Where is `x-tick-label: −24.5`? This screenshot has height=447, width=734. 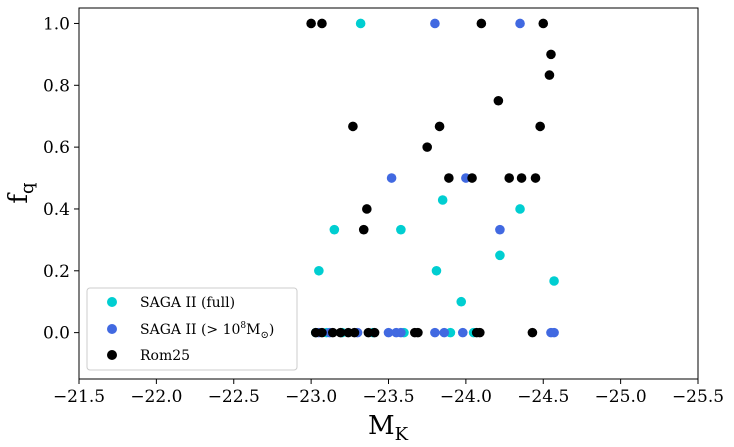
x-tick-label: −24.5 is located at coordinates (543, 397).